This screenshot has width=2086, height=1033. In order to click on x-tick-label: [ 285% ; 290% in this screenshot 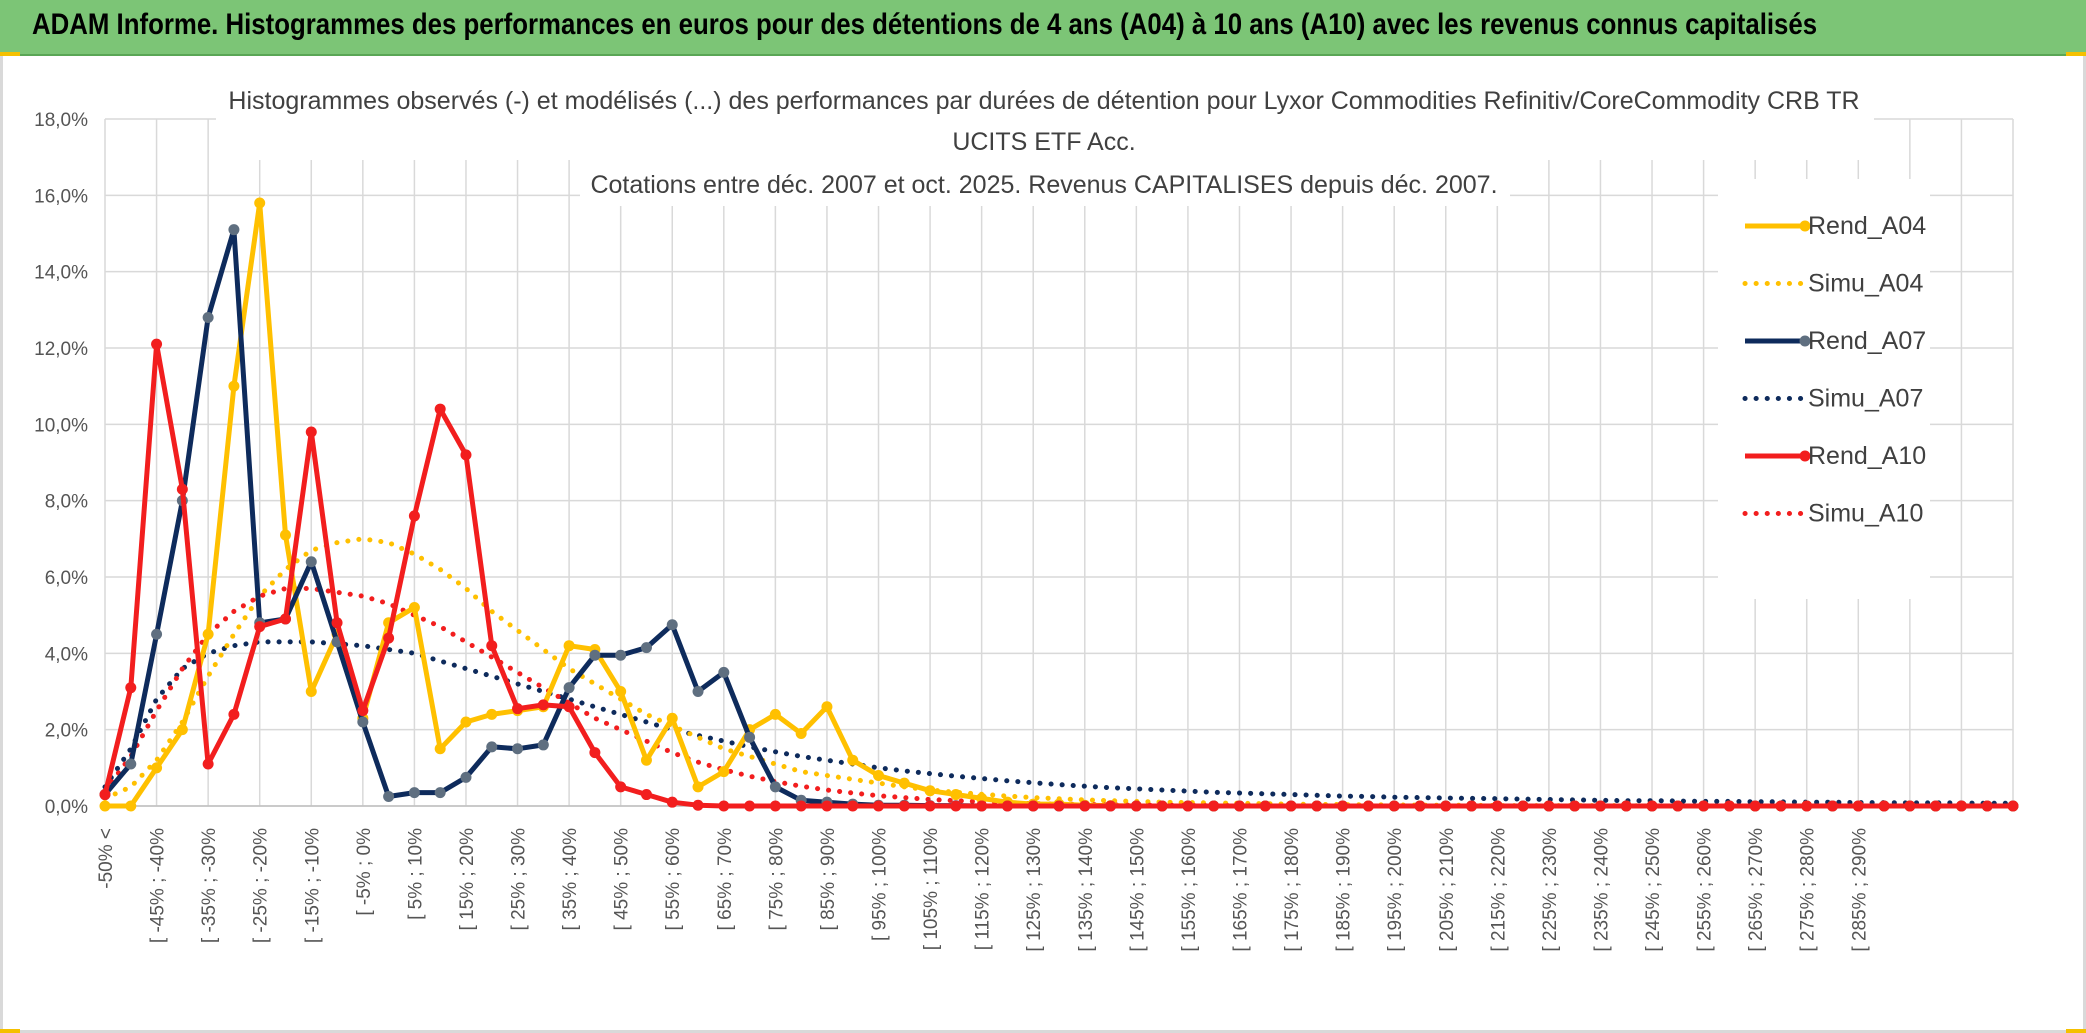, I will do `click(1859, 890)`.